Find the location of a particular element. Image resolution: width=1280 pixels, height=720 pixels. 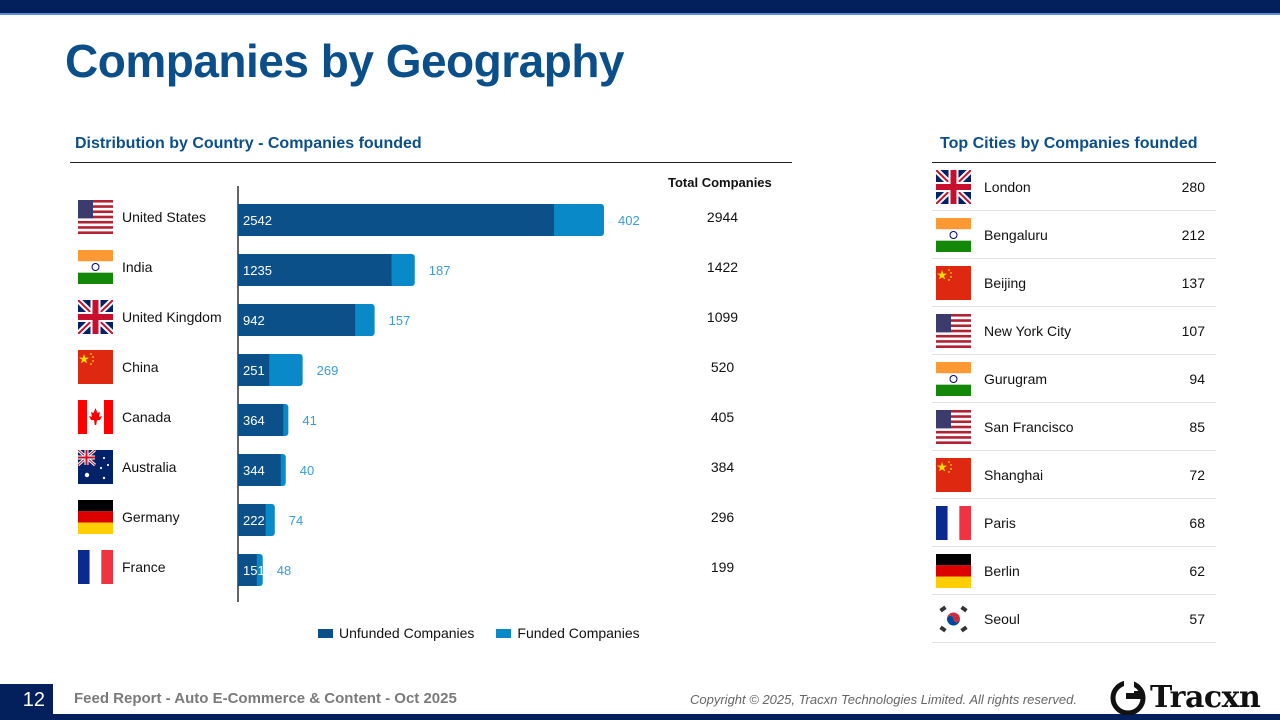

bar-label-funded: 402 is located at coordinates (629, 220).